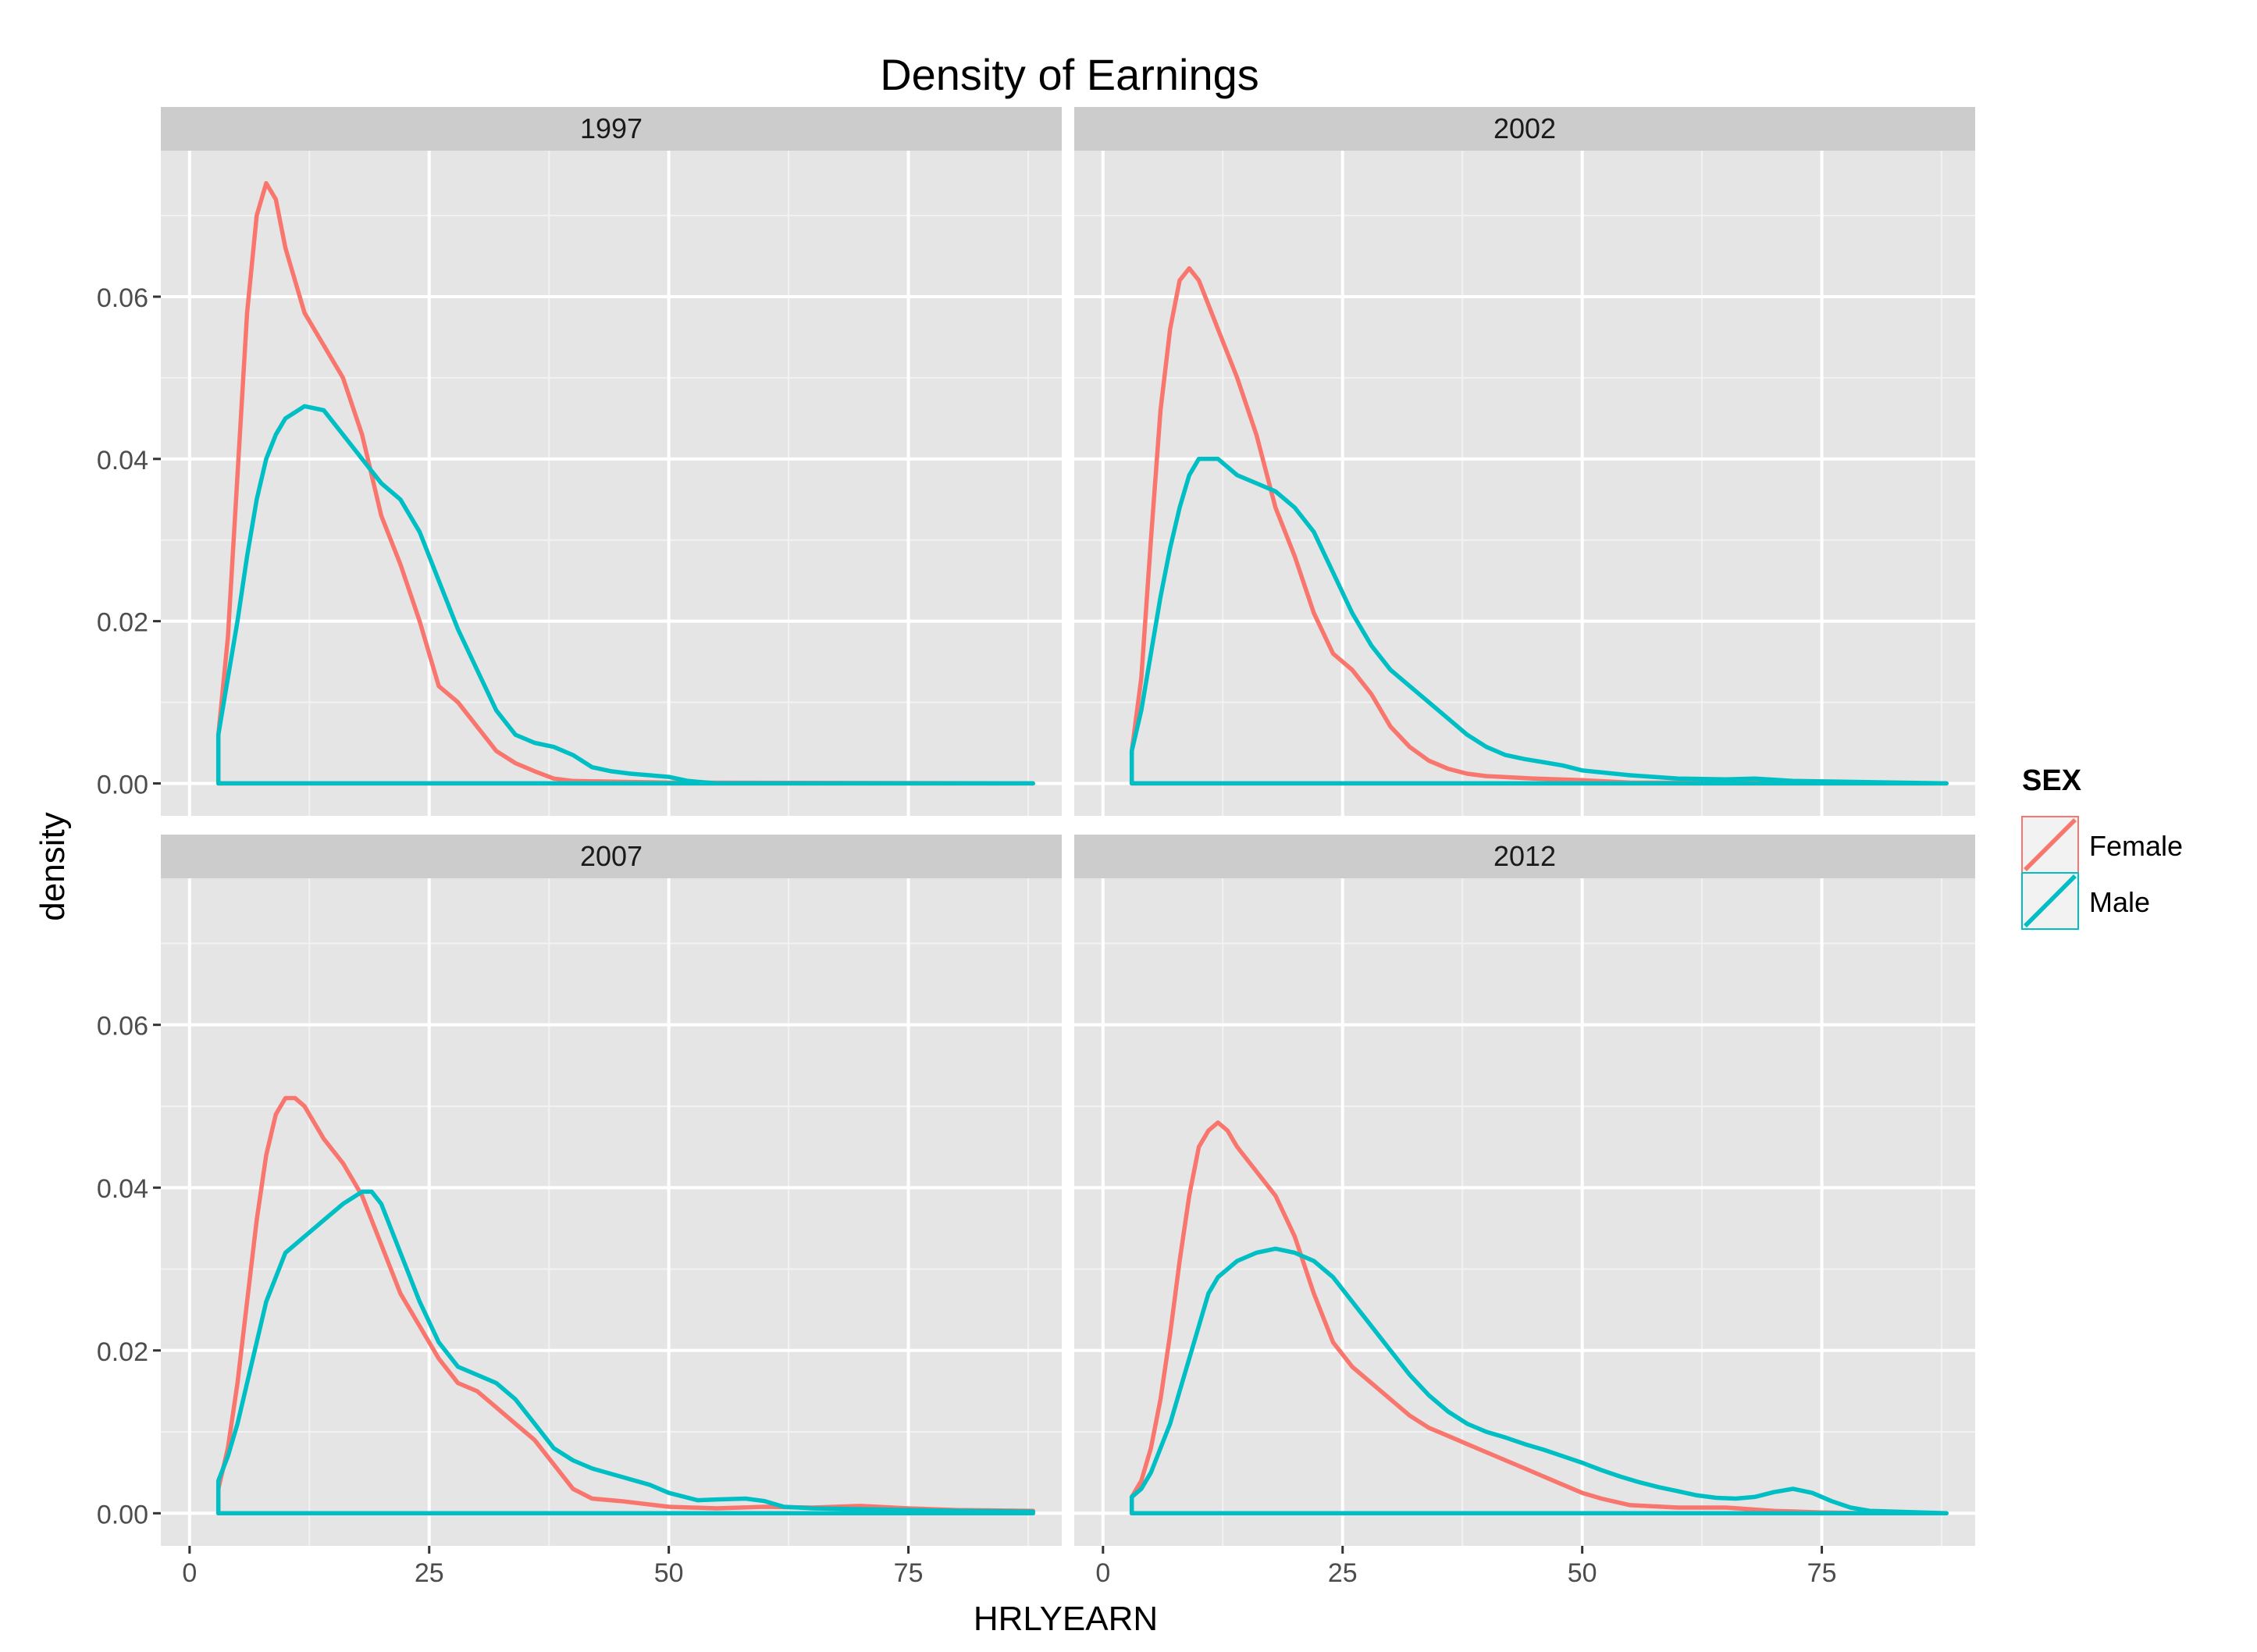  What do you see at coordinates (2136, 846) in the screenshot?
I see `legend-label-female: Female` at bounding box center [2136, 846].